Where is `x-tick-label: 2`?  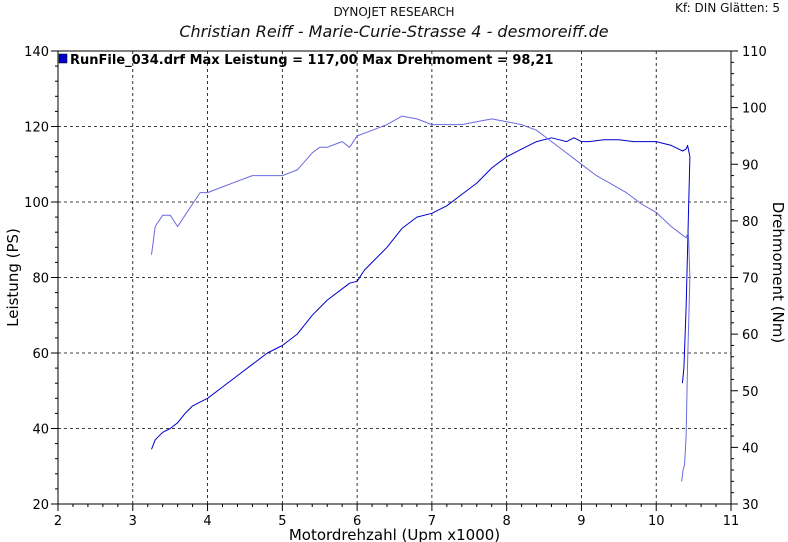 x-tick-label: 2 is located at coordinates (58, 521).